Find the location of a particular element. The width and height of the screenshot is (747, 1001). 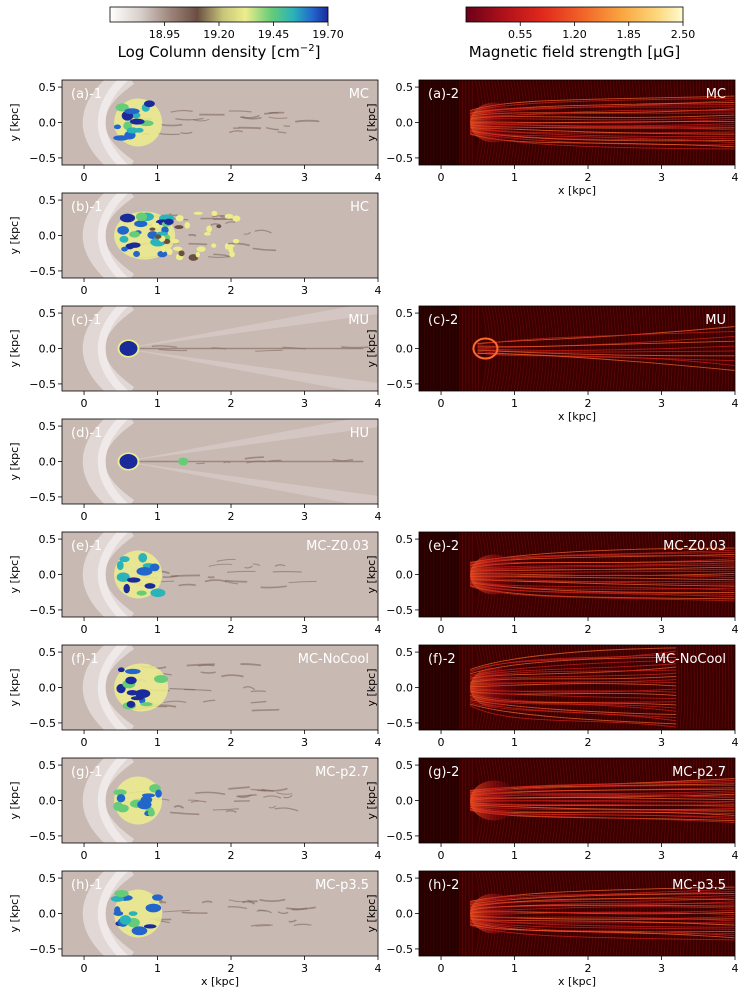

model-label: MC-Z0.03 is located at coordinates (337, 546).